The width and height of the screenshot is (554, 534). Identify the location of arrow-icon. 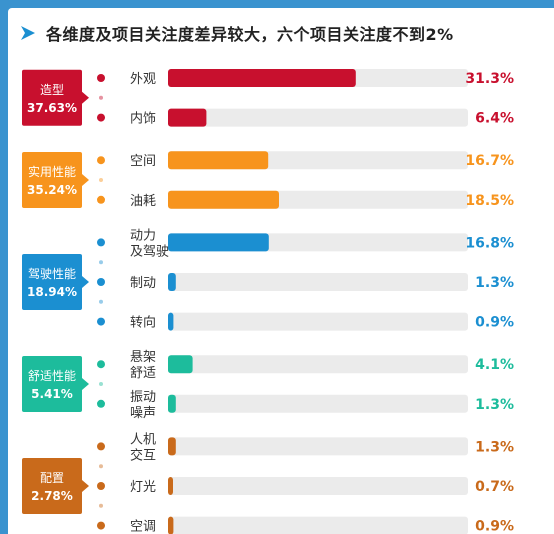
(28, 33).